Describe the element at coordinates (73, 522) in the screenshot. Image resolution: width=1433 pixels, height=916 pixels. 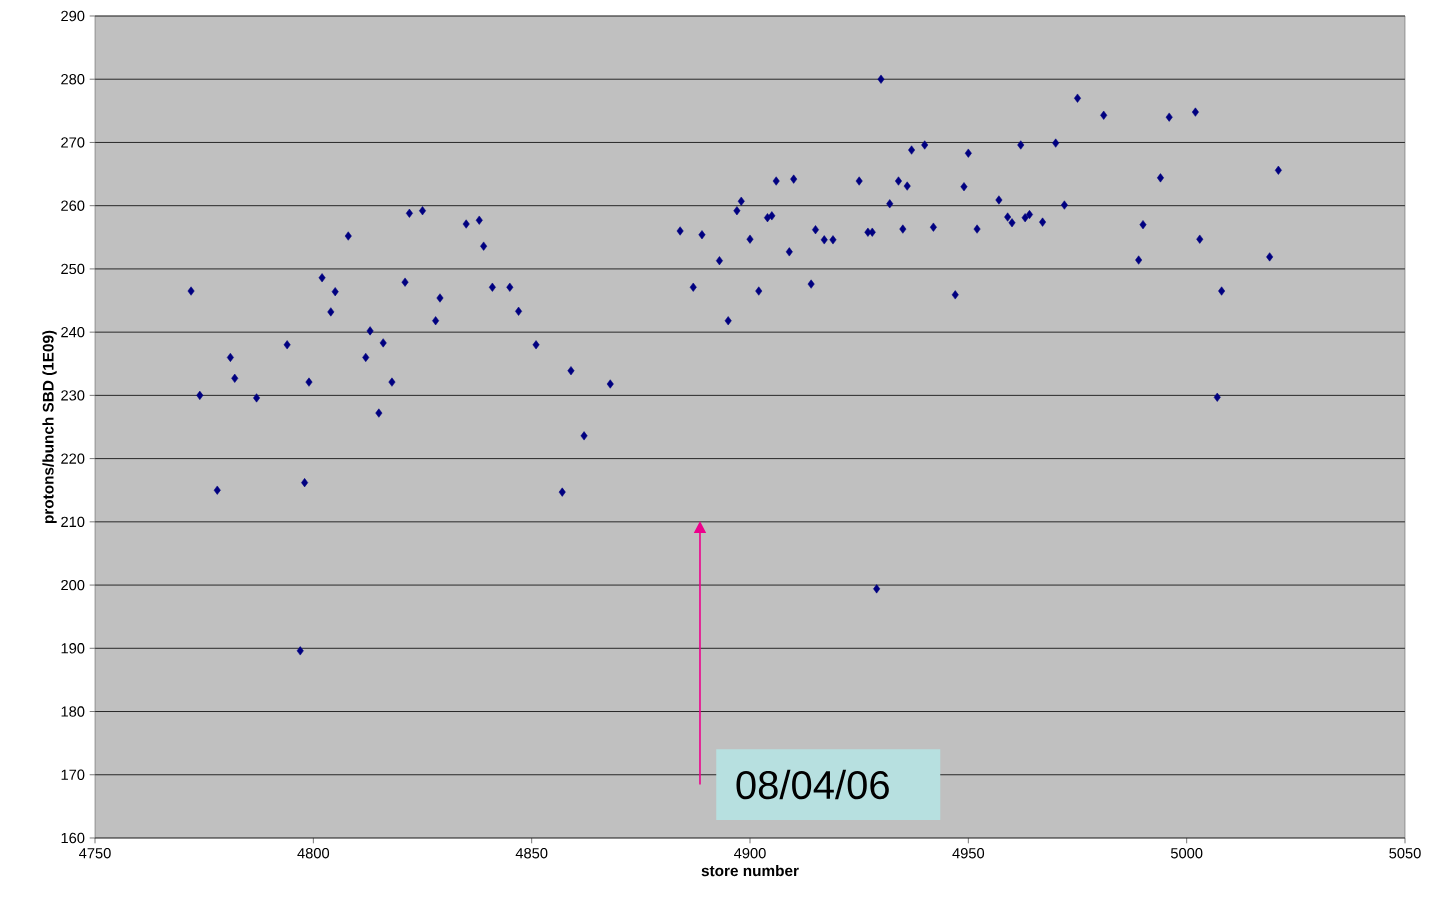
I see `y-tick-label: 210` at that location.